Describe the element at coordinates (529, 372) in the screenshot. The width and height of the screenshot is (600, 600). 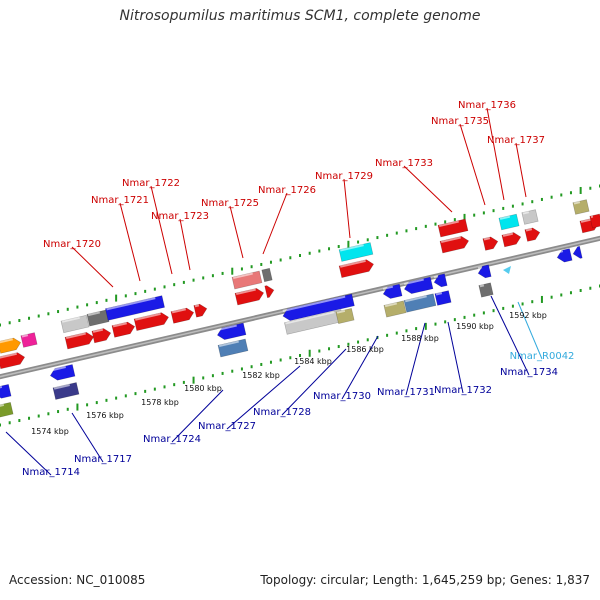
I see `label-bottom-9: Nmar_1734` at that location.